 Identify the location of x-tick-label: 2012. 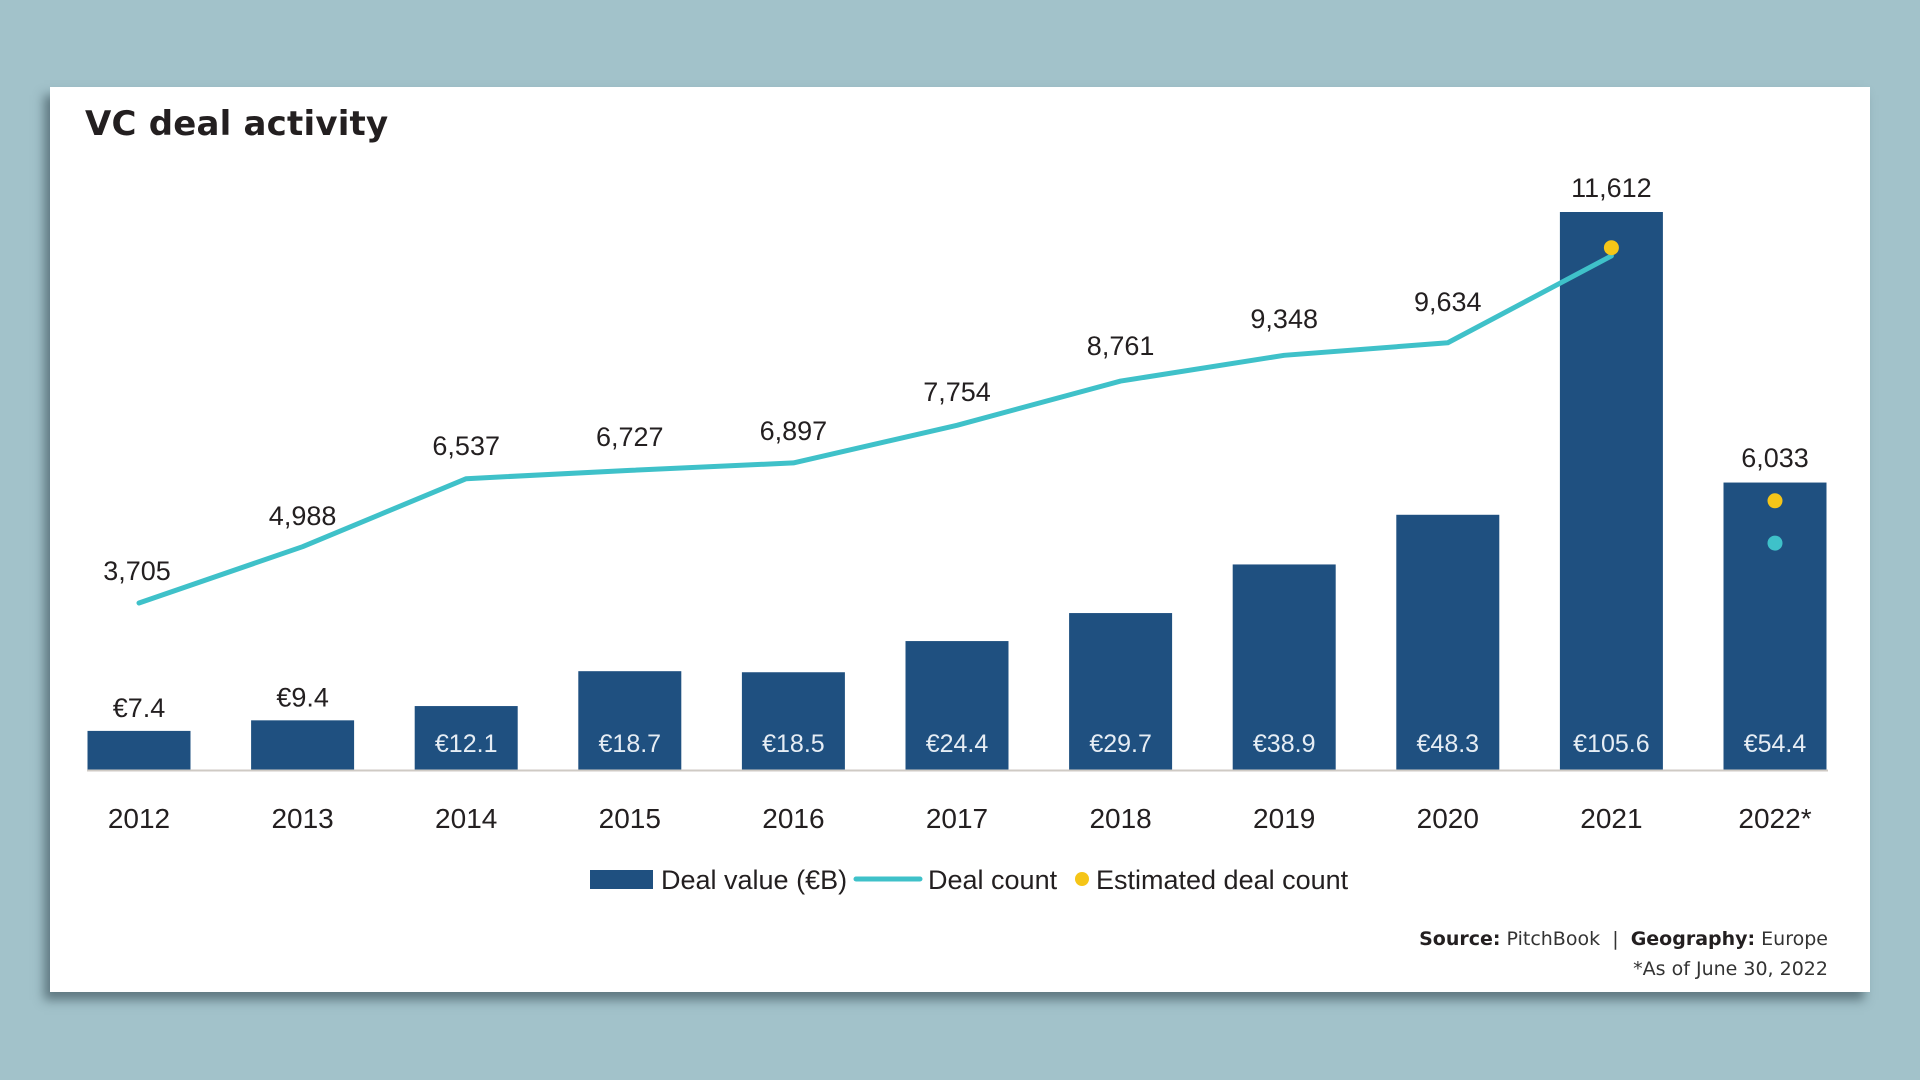
(139, 818).